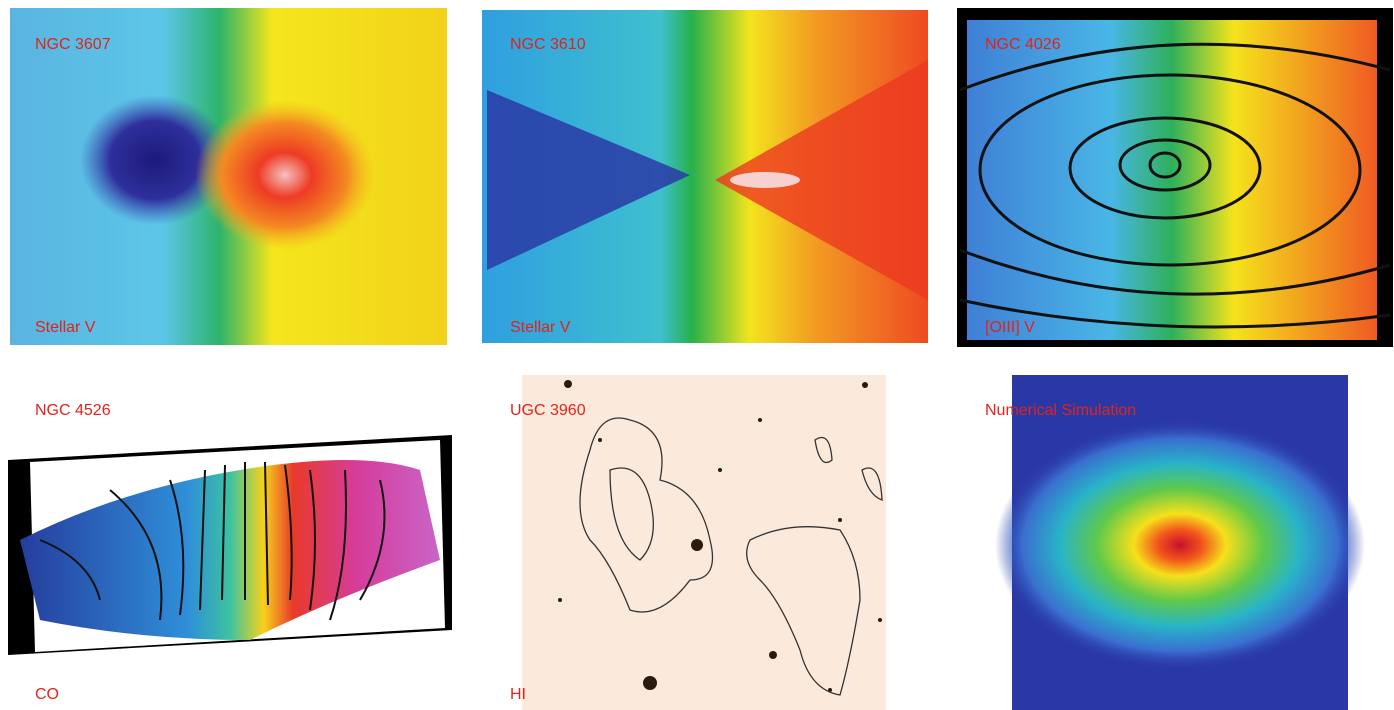 The height and width of the screenshot is (710, 1394). I want to click on center, so click(765, 180).